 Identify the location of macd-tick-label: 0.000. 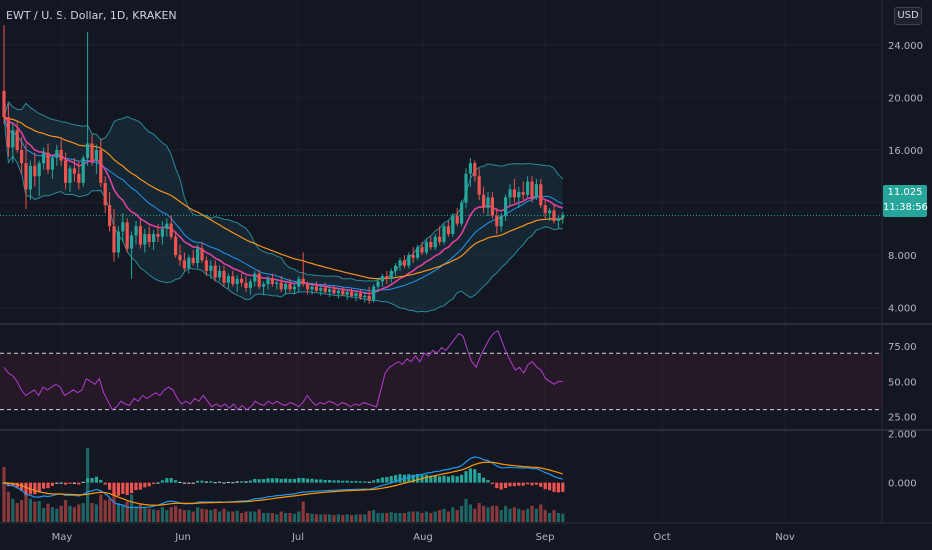
(902, 484).